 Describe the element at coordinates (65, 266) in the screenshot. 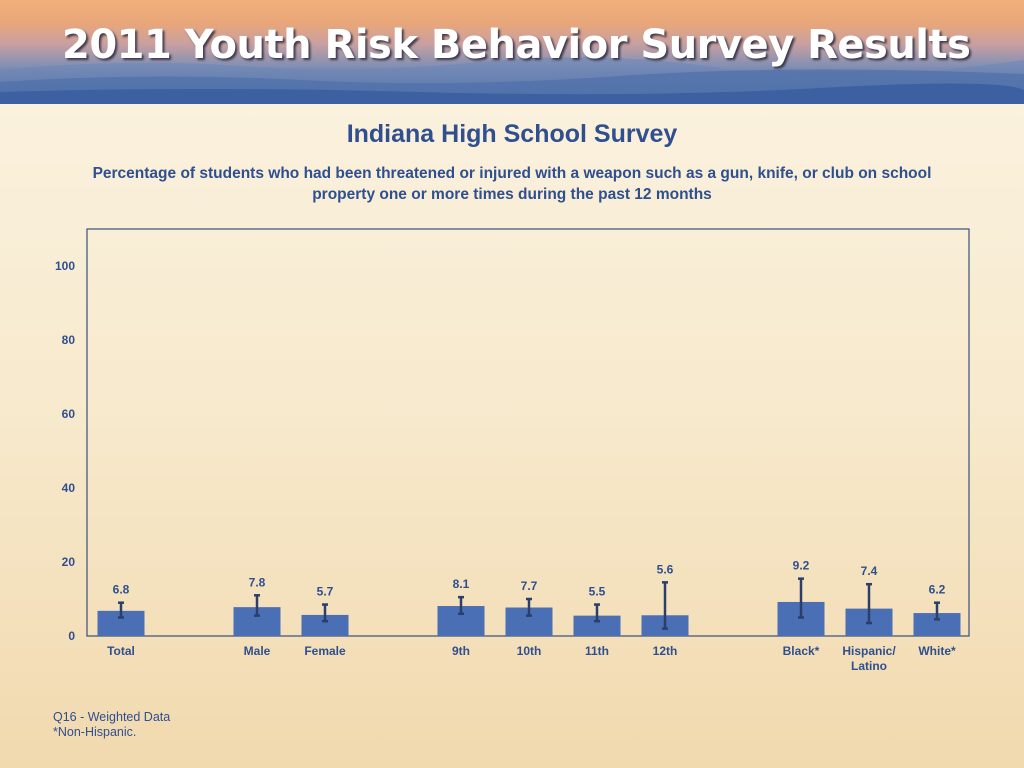

I see `y-tick-label: 100` at that location.